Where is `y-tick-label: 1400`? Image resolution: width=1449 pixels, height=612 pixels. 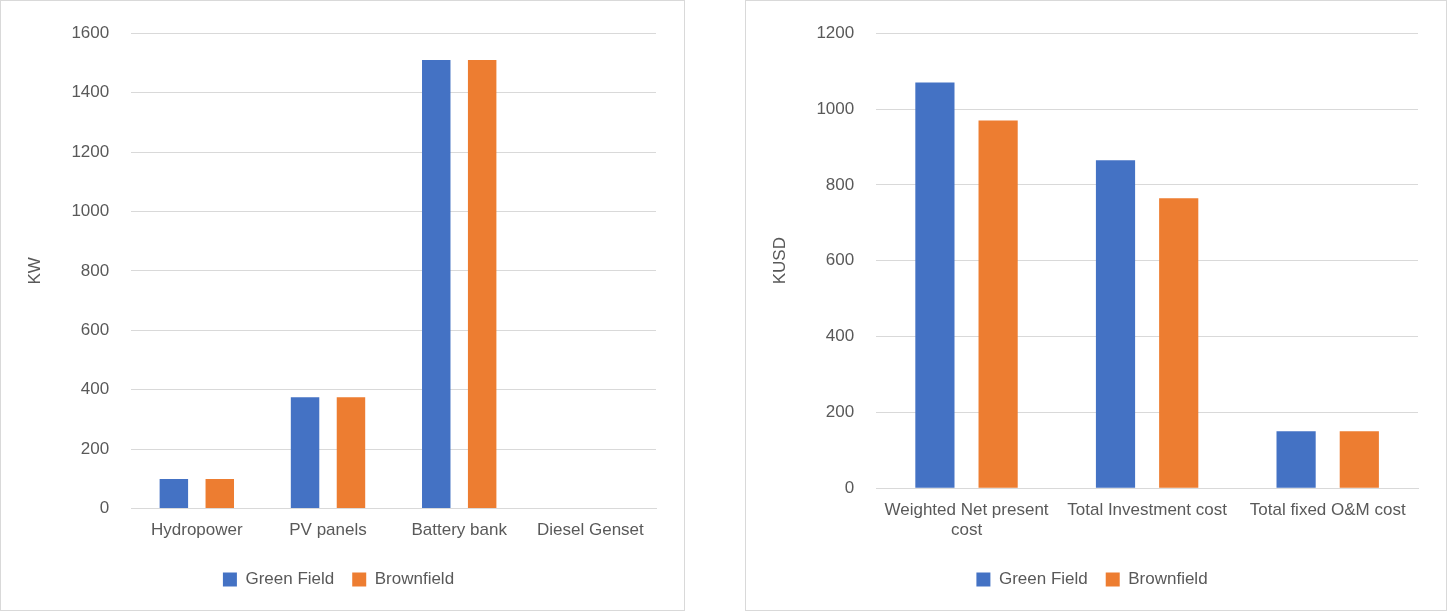
y-tick-label: 1400 is located at coordinates (90, 92).